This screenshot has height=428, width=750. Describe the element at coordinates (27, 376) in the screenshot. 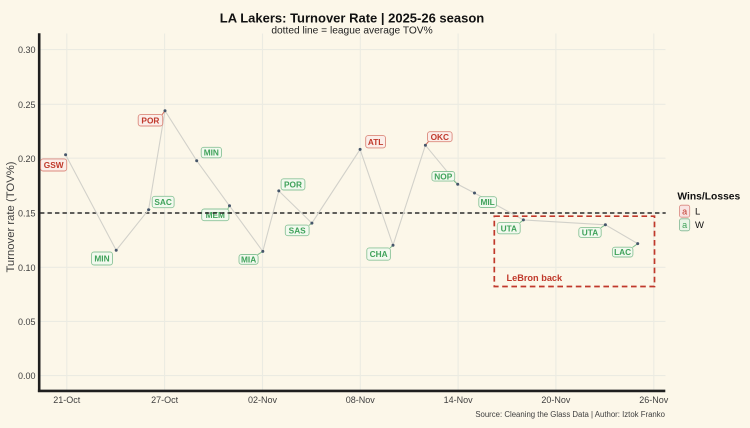

I see `svg-text: 0.00` at that location.